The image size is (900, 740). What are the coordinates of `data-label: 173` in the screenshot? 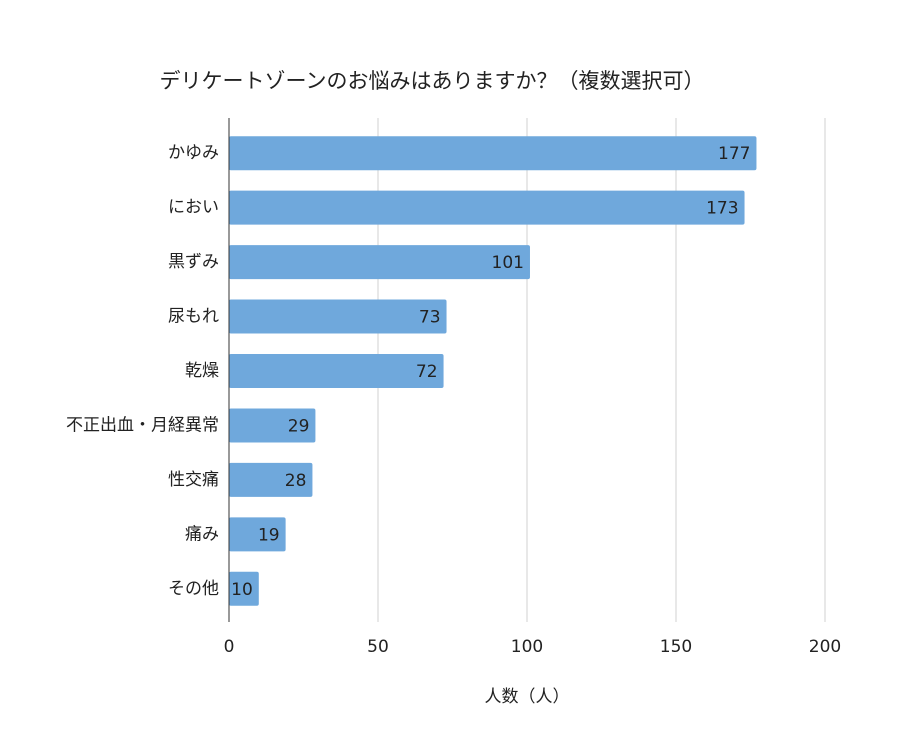 It's located at (722, 209).